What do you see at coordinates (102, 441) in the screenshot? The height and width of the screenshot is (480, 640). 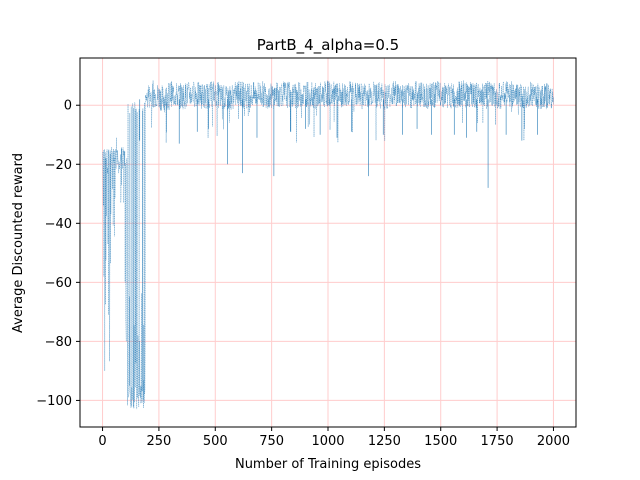 I see `x-tick-label-0: 0` at bounding box center [102, 441].